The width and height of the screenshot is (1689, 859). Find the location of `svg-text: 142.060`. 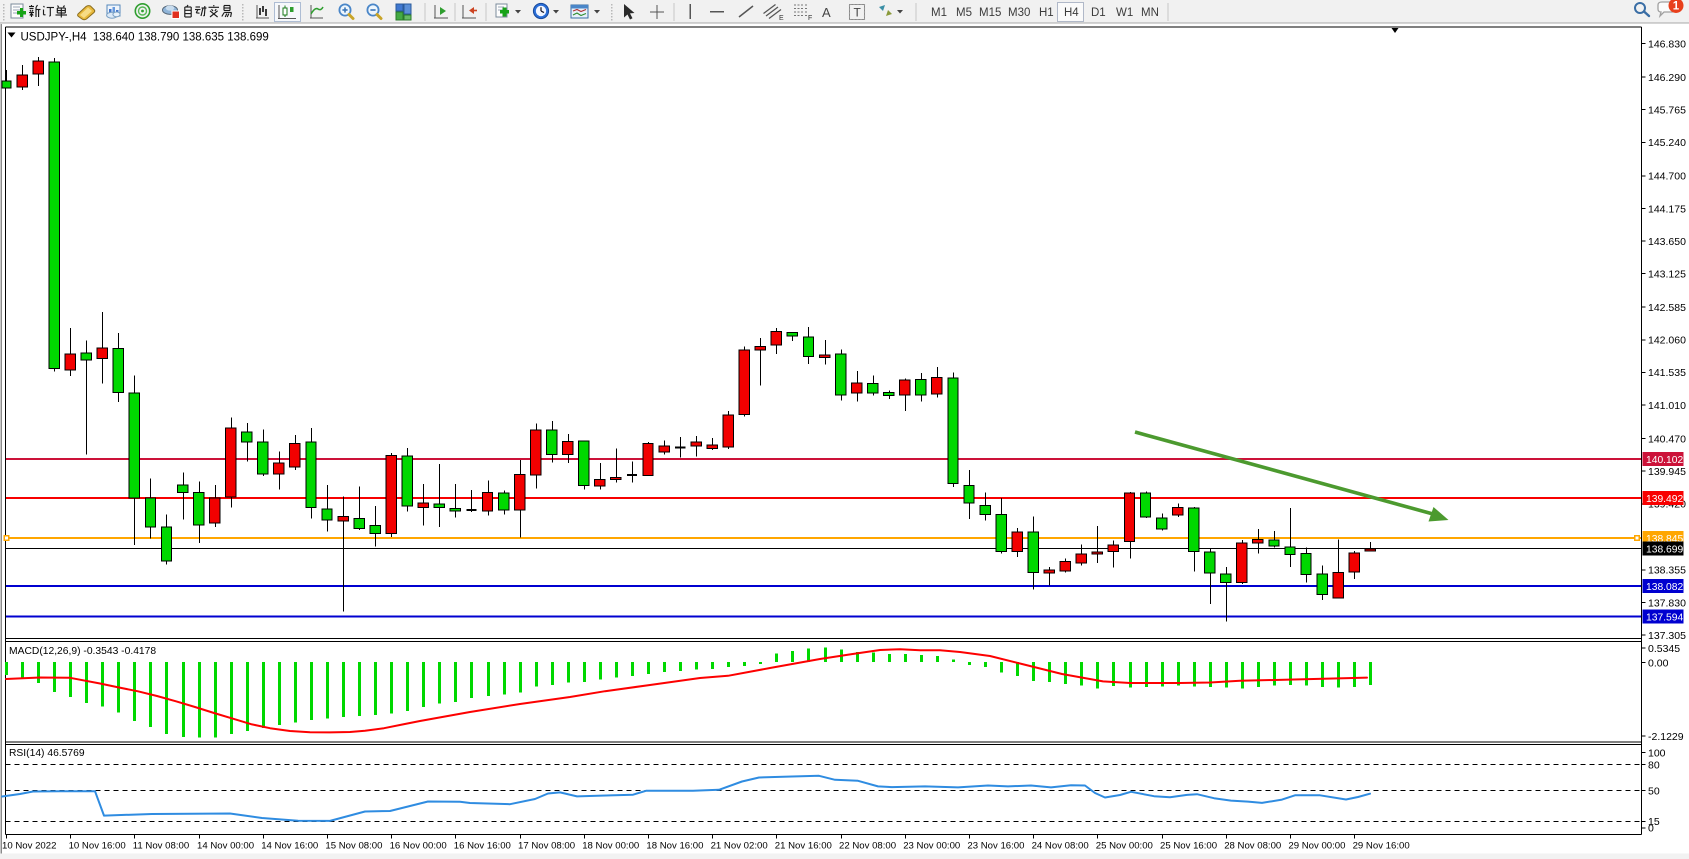

svg-text: 142.060 is located at coordinates (1667, 341).